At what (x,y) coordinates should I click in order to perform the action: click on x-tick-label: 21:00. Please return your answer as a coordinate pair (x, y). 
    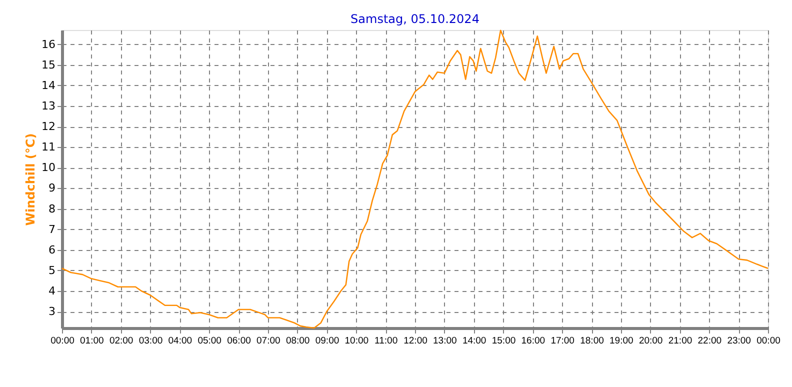
    Looking at the image, I should click on (680, 341).